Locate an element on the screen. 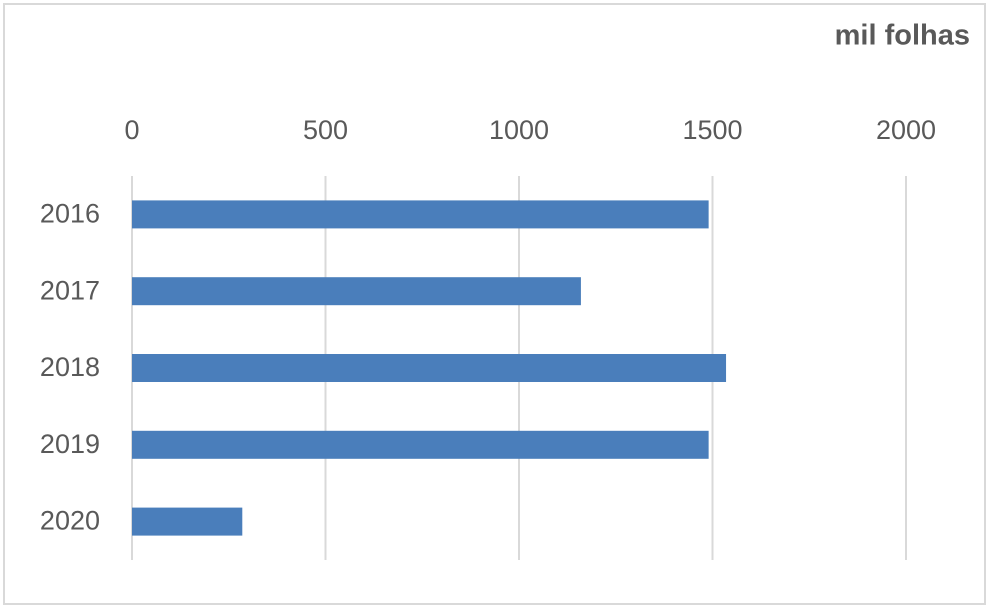 This screenshot has height=614, width=990. y-tick-label: 2017 is located at coordinates (70, 290).